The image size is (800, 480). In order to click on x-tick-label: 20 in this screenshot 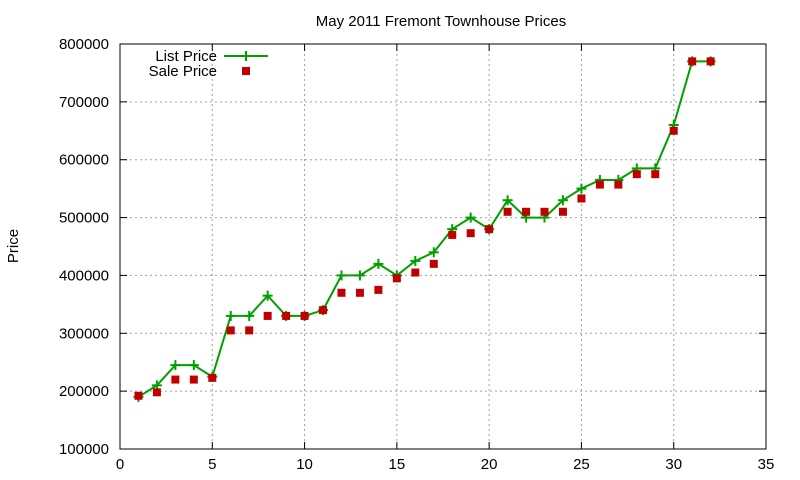, I will do `click(489, 464)`.